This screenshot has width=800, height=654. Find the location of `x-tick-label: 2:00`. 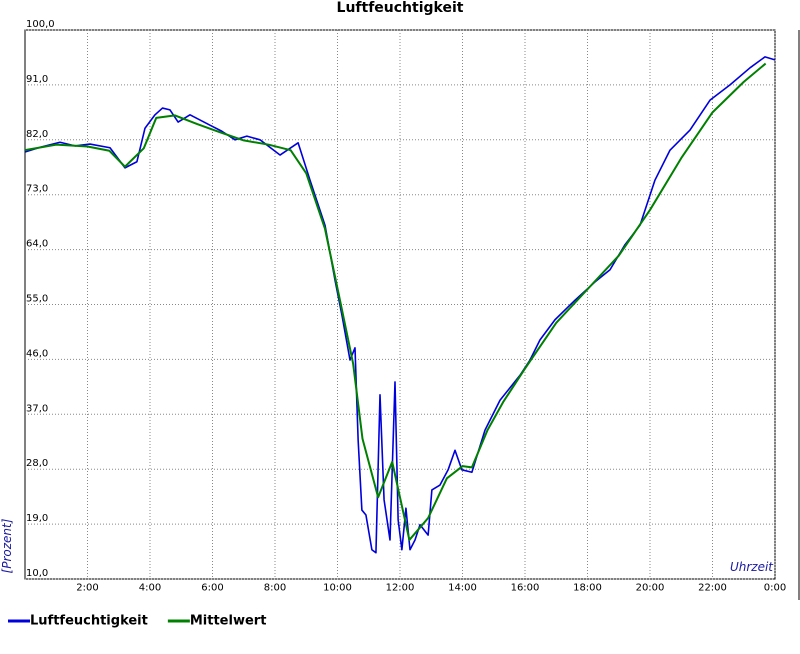

x-tick-label: 2:00 is located at coordinates (87, 587).